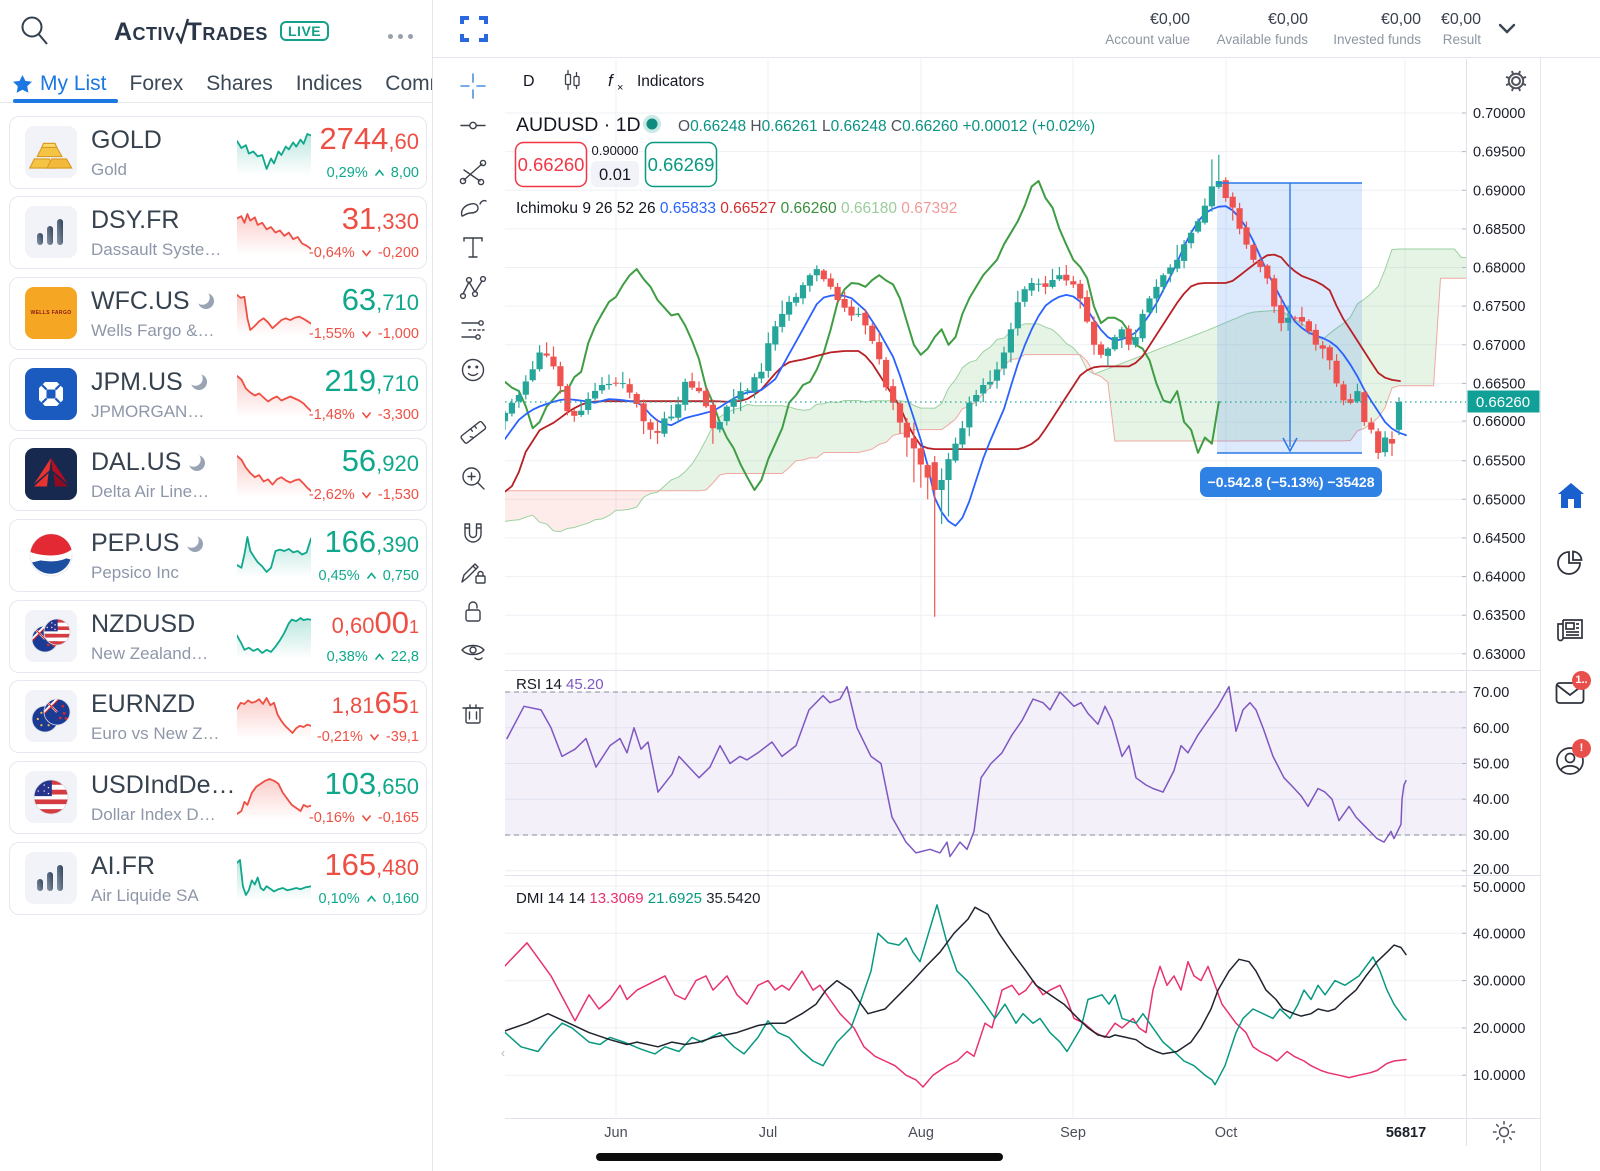 The image size is (1600, 1171). Describe the element at coordinates (1499, 384) in the screenshot. I see `svg-text: 0.66500` at that location.